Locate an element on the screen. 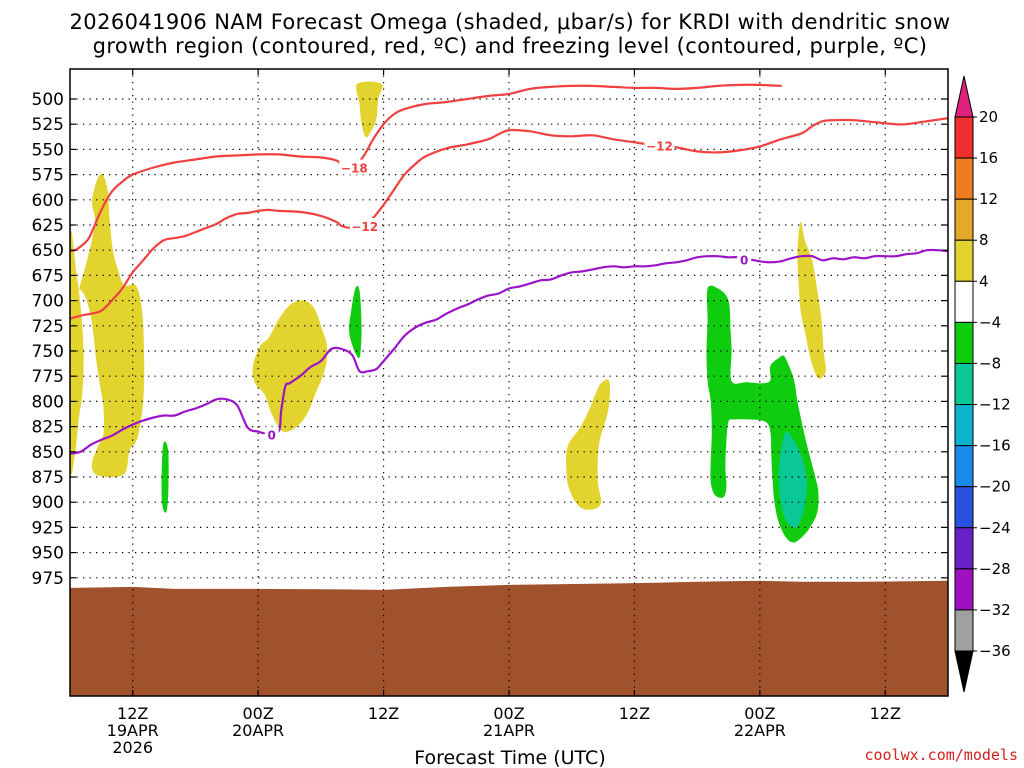  y-tick-label-825: 825 is located at coordinates (48, 428).